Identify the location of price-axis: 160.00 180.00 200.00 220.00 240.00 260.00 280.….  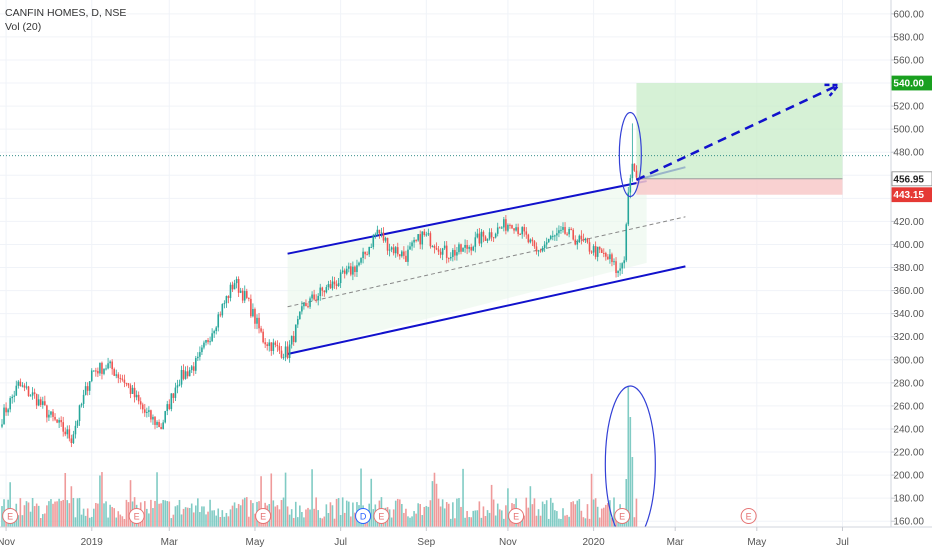
(911, 275).